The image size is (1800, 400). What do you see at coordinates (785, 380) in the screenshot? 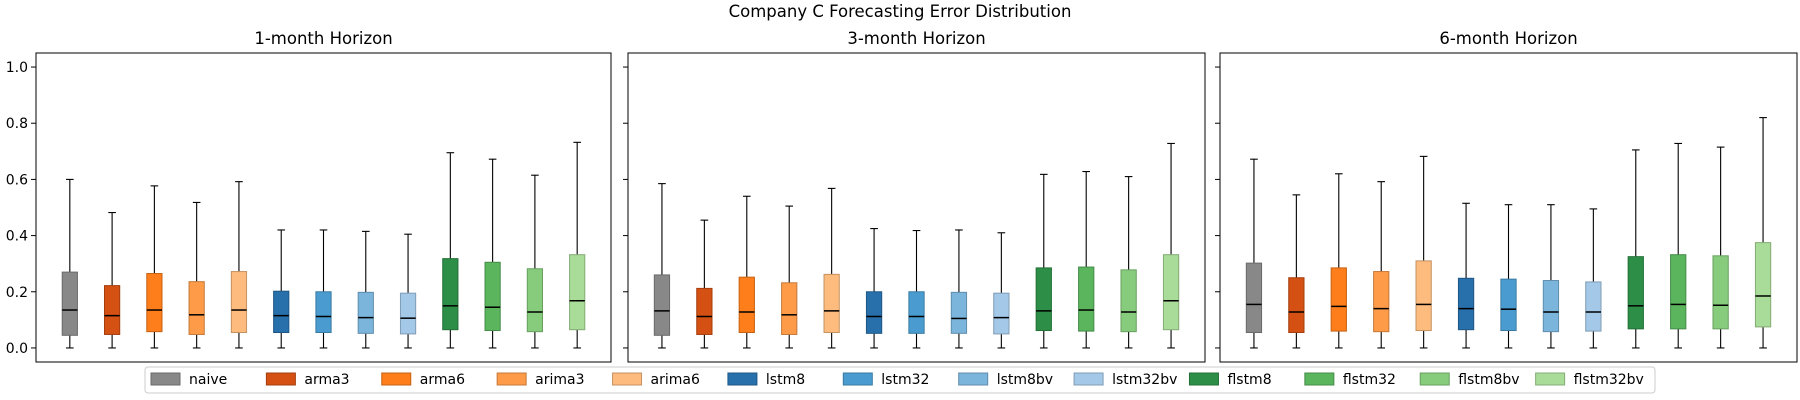
I see `legend-label: lstm8` at bounding box center [785, 380].